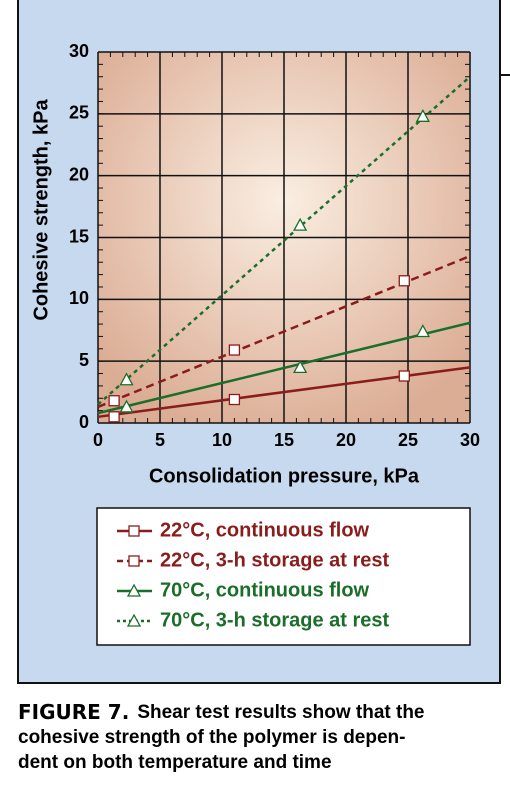 The image size is (510, 798). Describe the element at coordinates (275, 560) in the screenshot. I see `legend-label: 22°C, 3-h storage at rest` at that location.